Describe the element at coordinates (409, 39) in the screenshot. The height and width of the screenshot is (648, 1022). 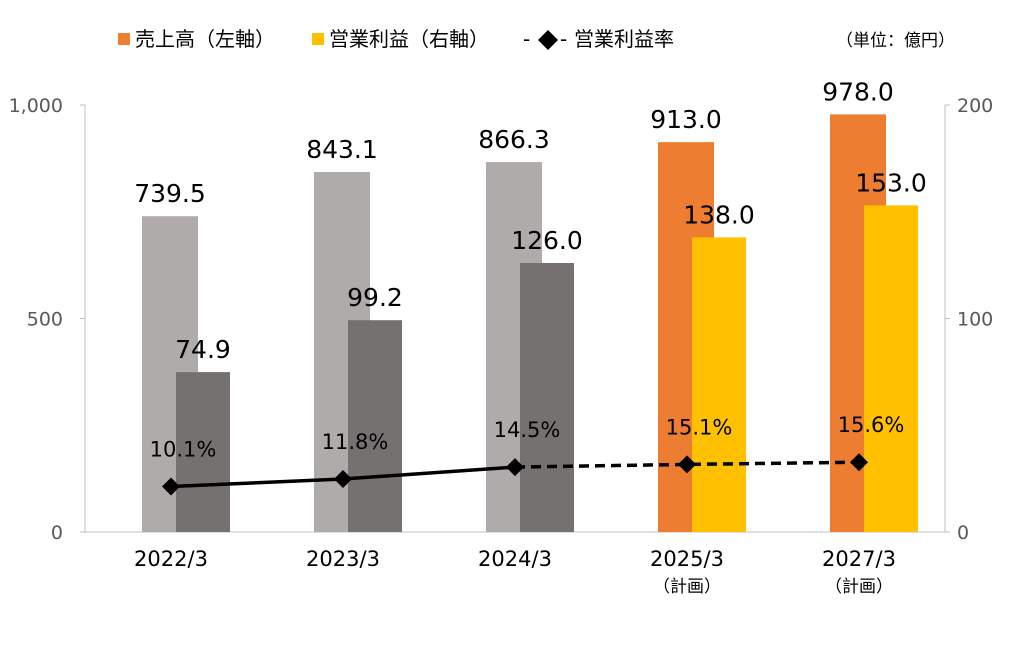
I see `legend-label-profit: 営業利益（右軸）` at that location.